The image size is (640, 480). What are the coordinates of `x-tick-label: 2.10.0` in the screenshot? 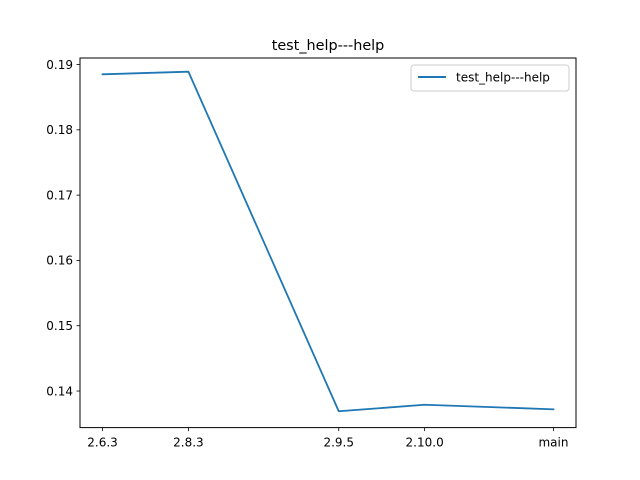 It's located at (425, 443).